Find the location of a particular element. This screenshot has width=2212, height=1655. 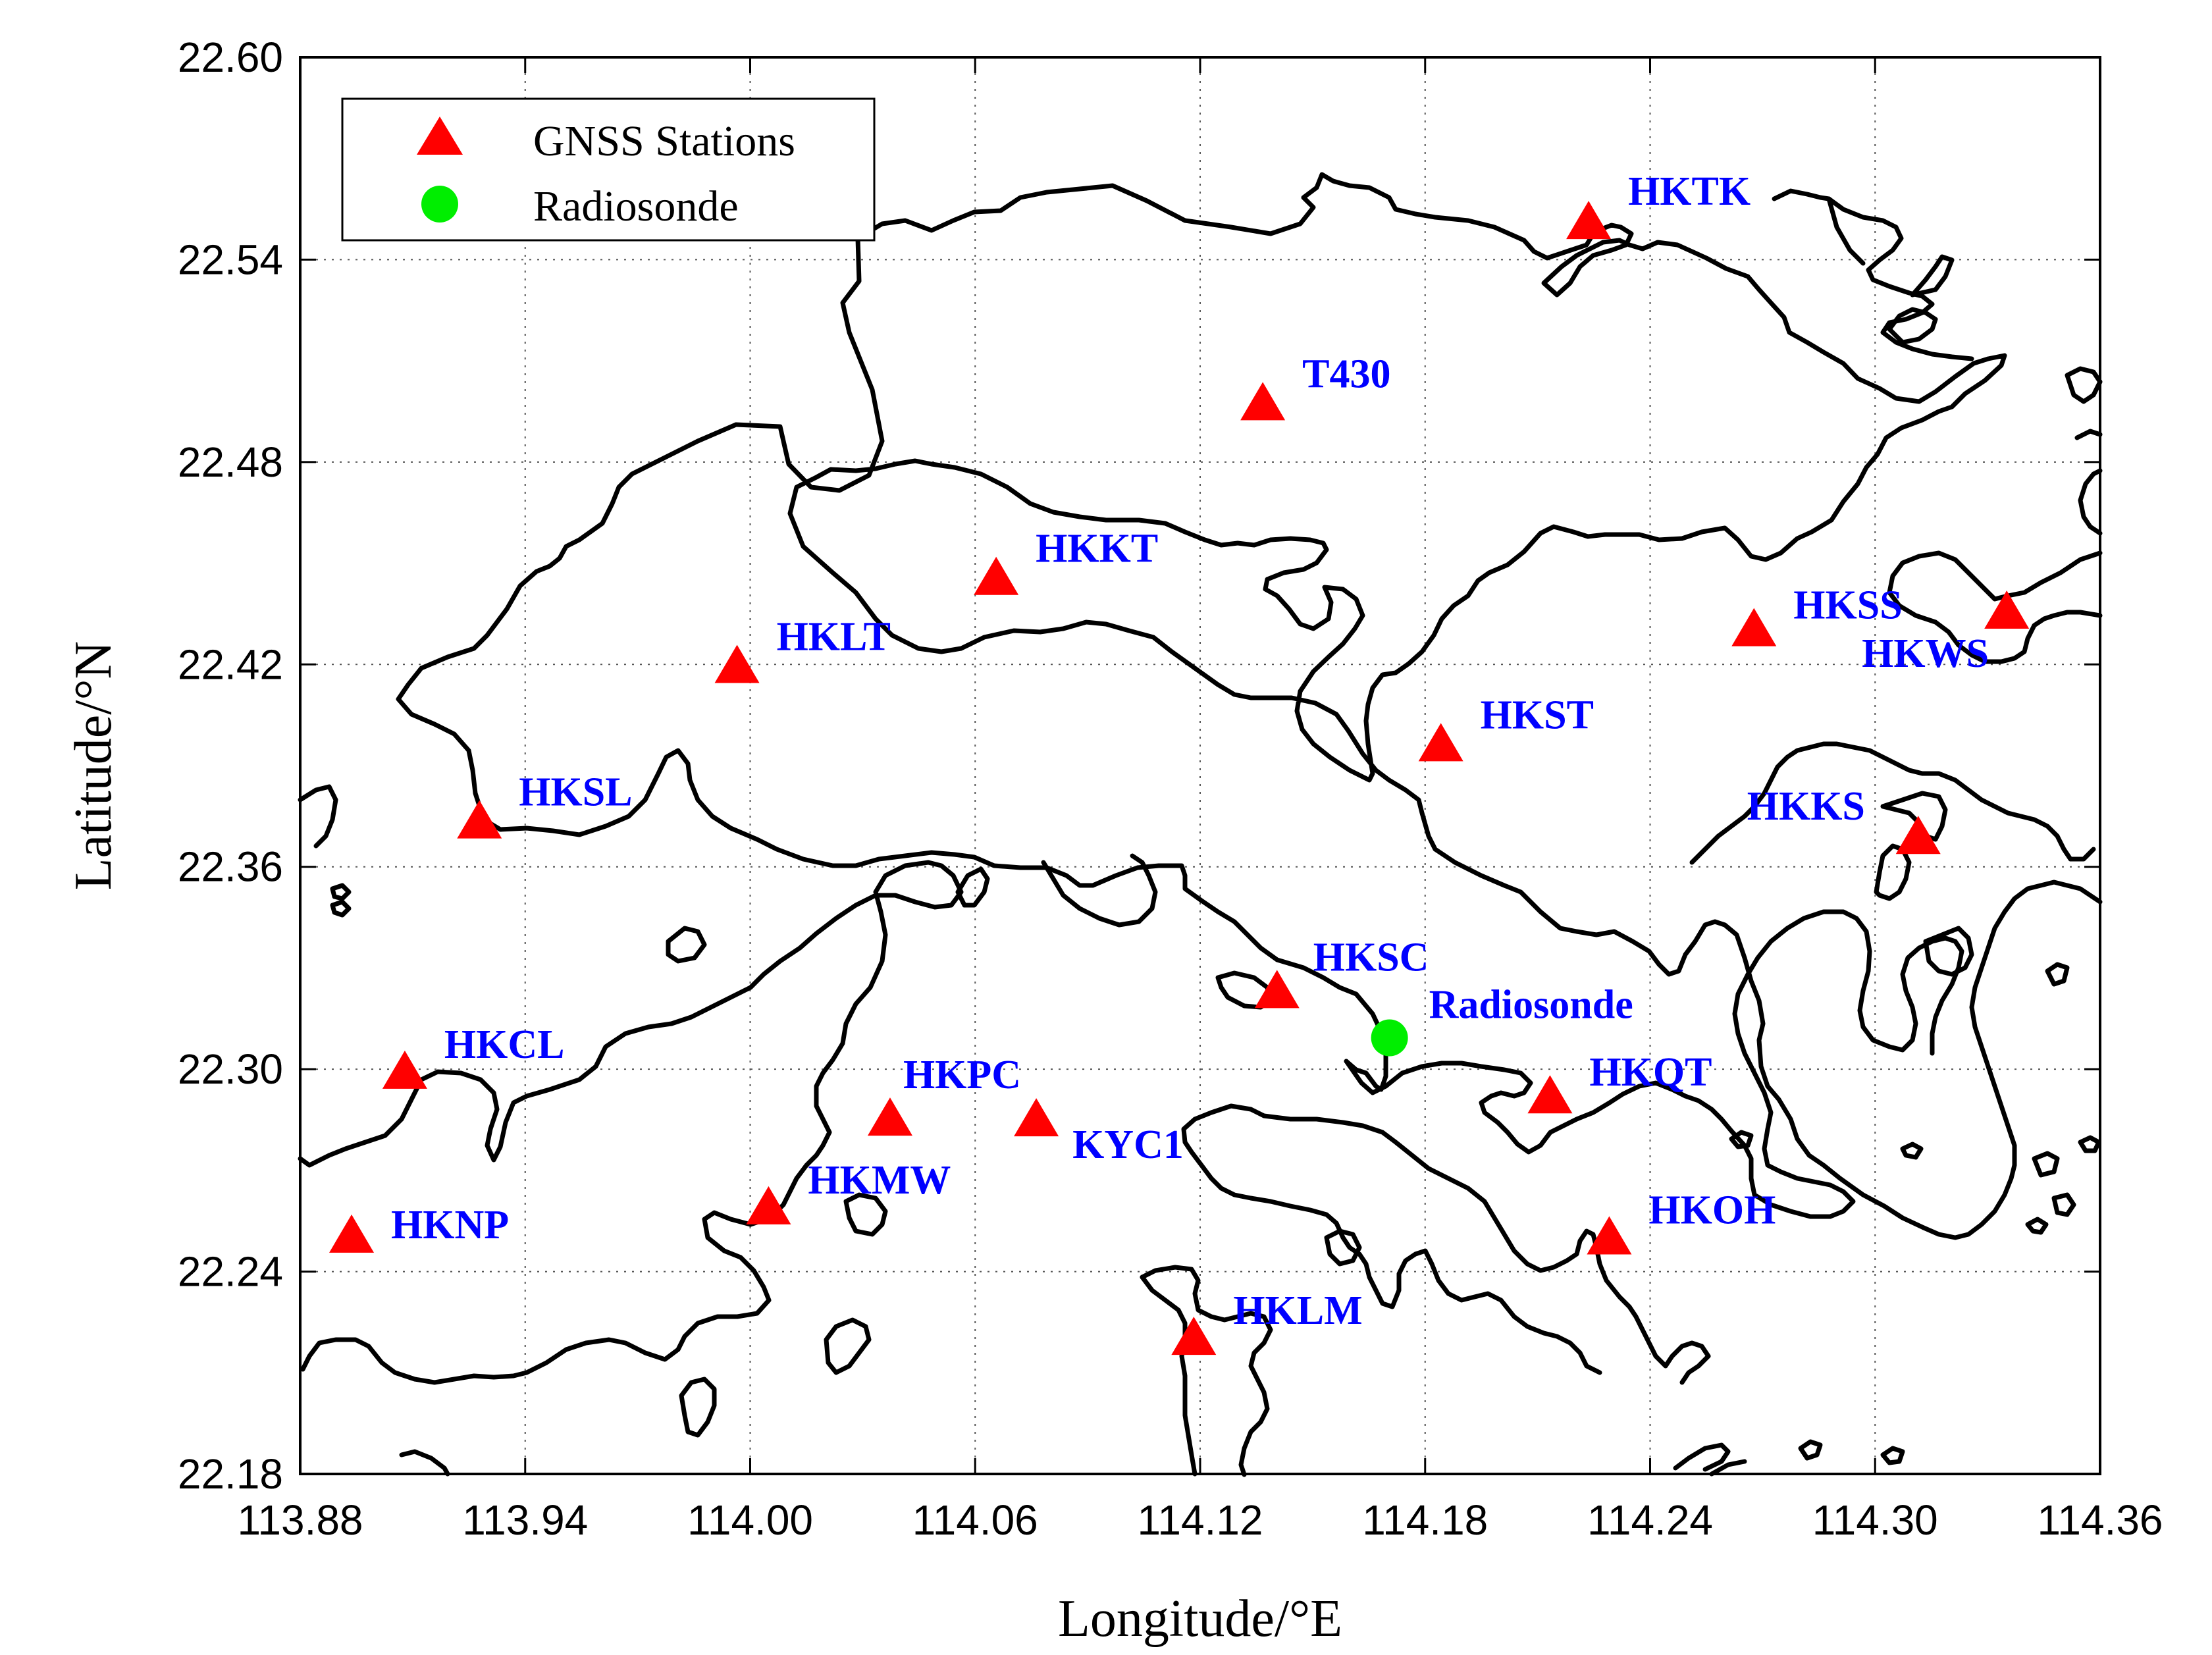

coastline-tiny-west-b is located at coordinates (341, 908).